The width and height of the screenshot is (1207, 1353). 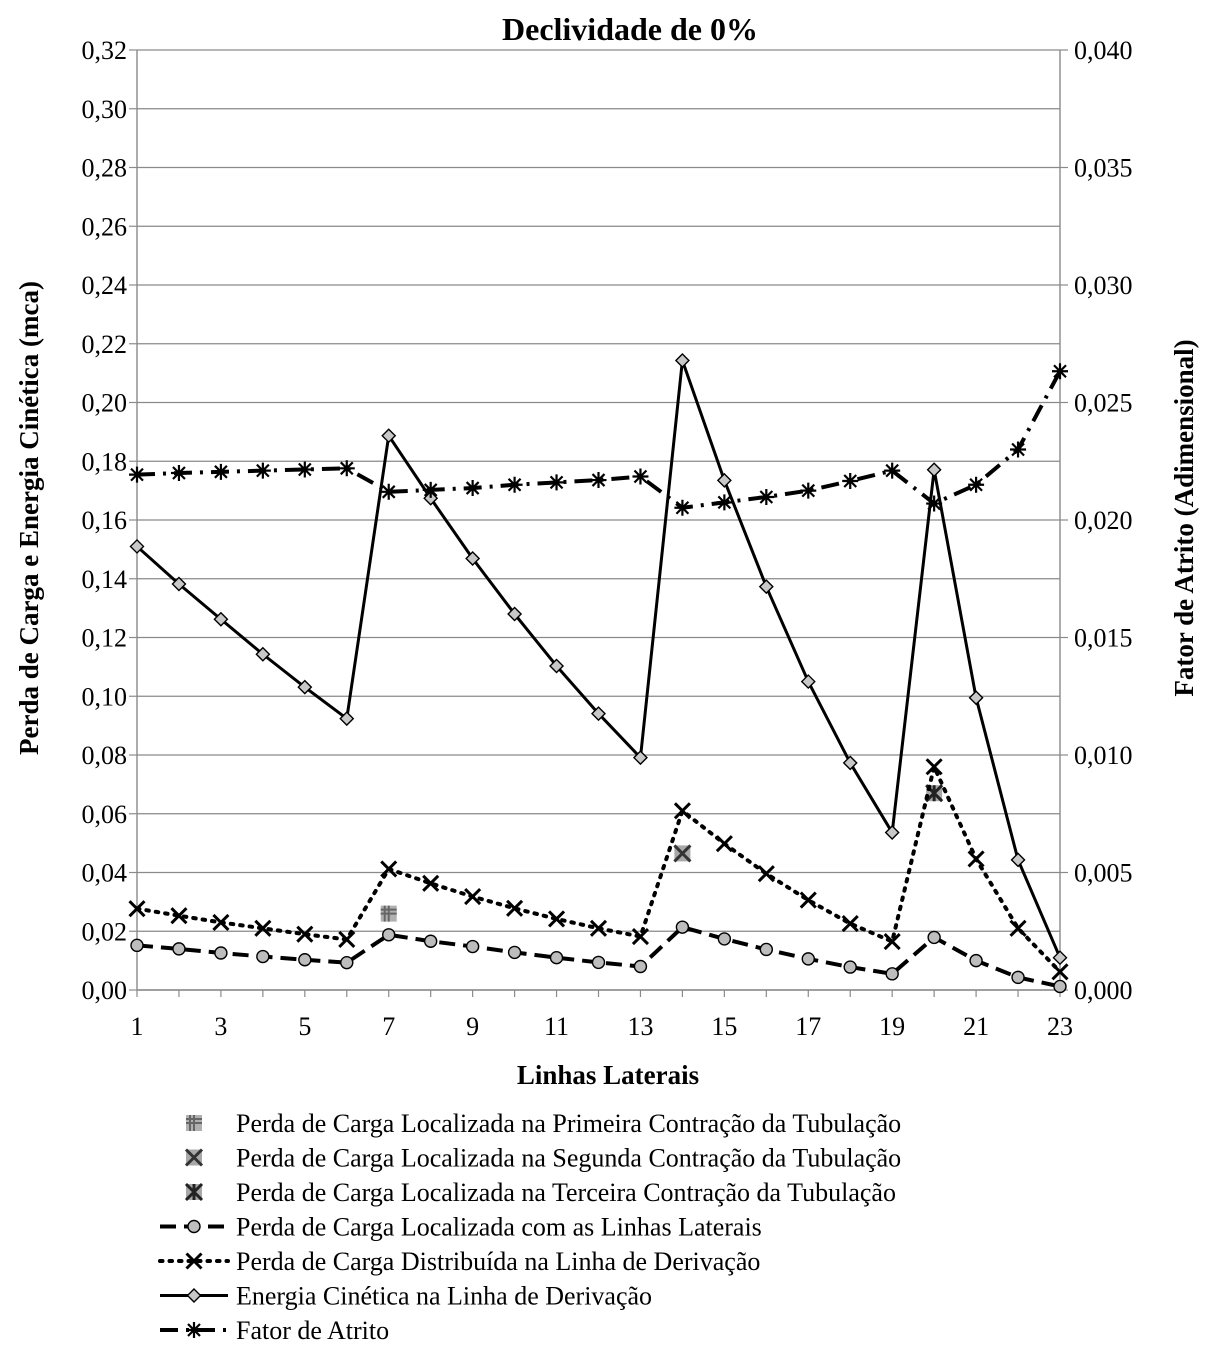 I want to click on x-tick-label: 19, so click(x=892, y=1026).